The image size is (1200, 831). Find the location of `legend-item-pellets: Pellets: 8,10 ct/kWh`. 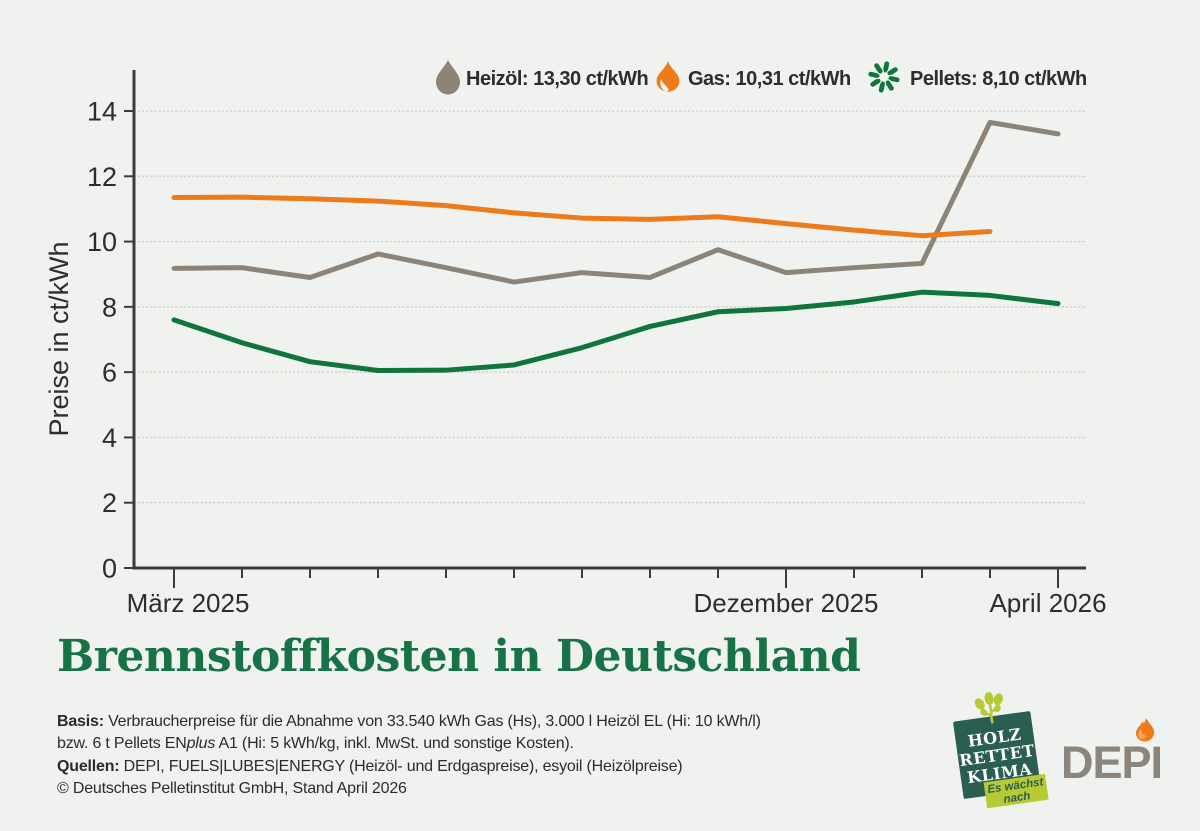

legend-item-pellets: Pellets: 8,10 ct/kWh is located at coordinates (977, 77).